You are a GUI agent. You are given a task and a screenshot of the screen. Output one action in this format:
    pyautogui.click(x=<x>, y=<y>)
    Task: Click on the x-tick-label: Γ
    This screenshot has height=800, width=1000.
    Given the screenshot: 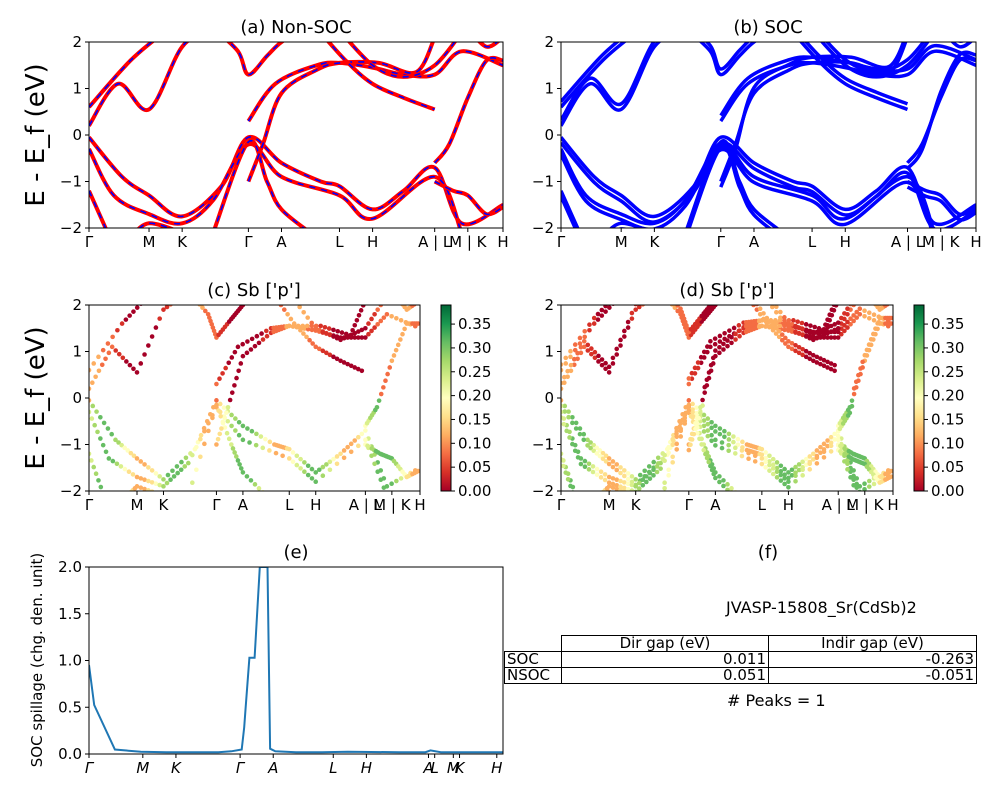 What is the action you would take?
    pyautogui.click(x=89, y=505)
    